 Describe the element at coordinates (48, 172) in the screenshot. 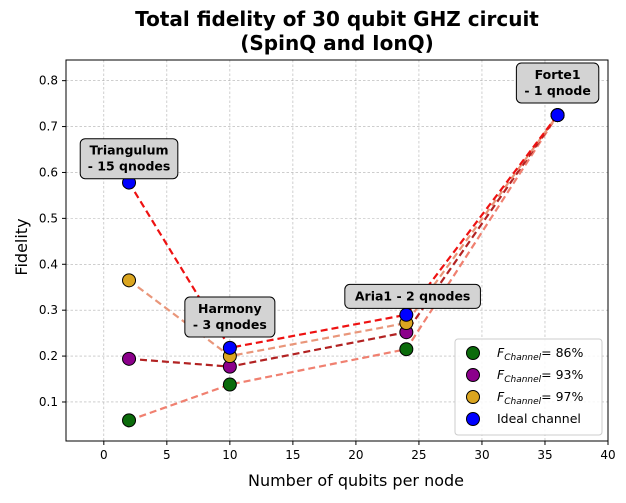

I see `y-tick-label: 0.6` at that location.